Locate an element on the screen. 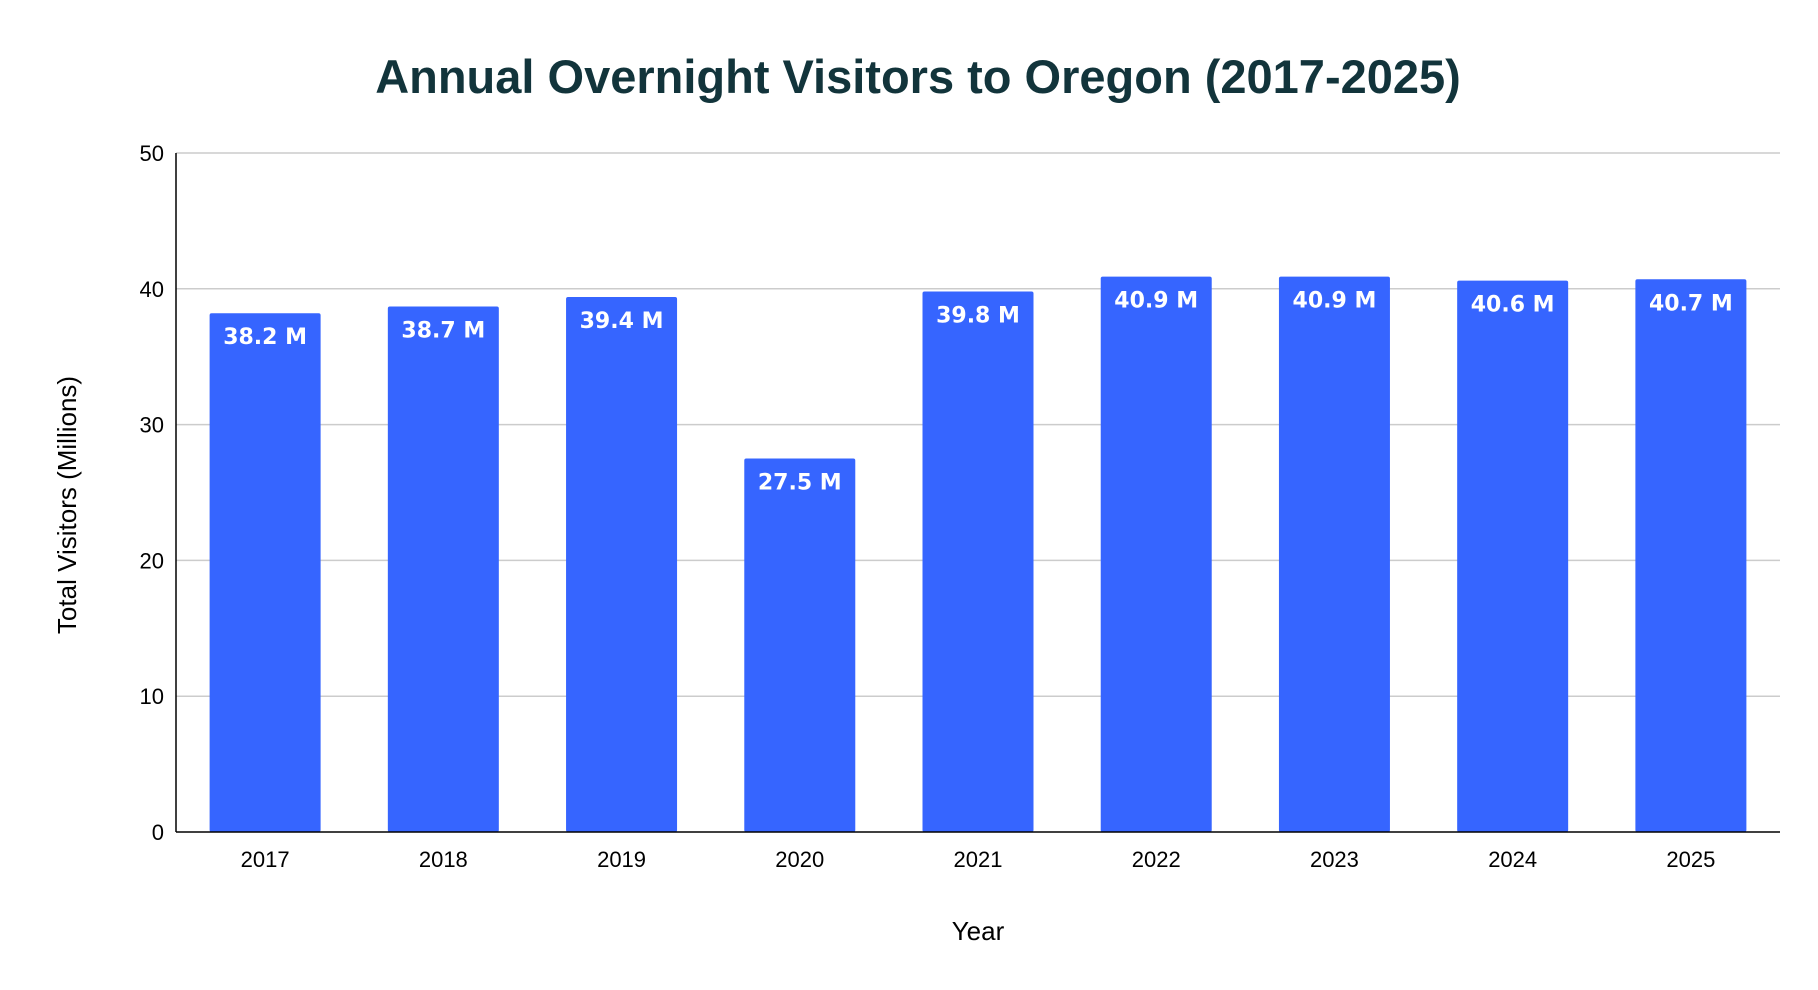 Image resolution: width=1818 pixels, height=990 pixels. data-label: 40.7 M is located at coordinates (1691, 303).